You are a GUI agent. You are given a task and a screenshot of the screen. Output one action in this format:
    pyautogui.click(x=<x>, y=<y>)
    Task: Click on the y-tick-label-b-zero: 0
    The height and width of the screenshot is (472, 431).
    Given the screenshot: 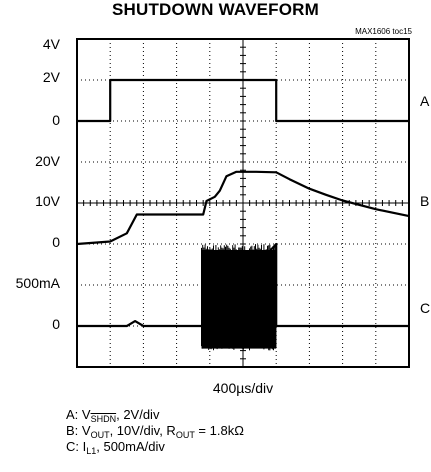 What is the action you would take?
    pyautogui.click(x=56, y=242)
    